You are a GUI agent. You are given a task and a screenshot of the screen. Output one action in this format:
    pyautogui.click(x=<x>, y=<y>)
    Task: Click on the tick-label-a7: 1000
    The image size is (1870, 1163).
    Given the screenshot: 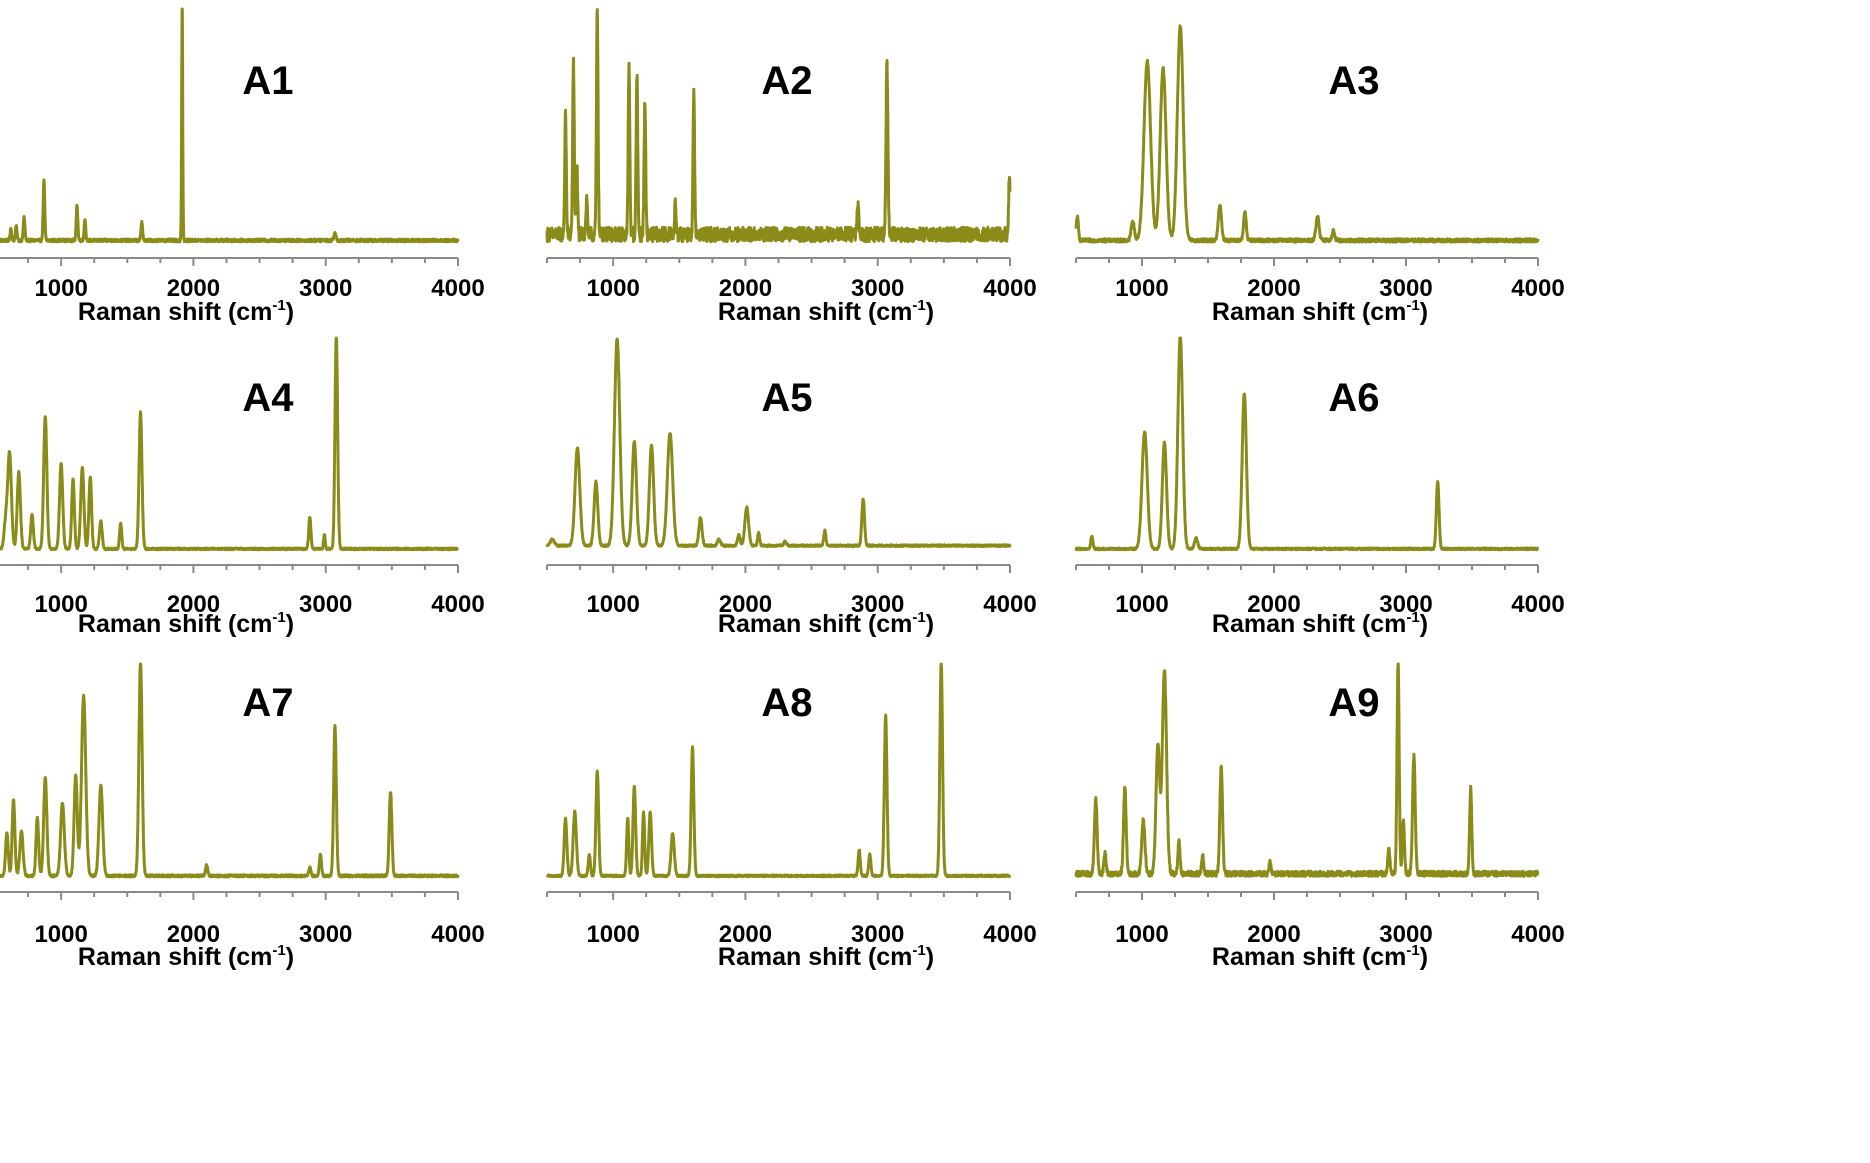 What is the action you would take?
    pyautogui.click(x=60, y=934)
    